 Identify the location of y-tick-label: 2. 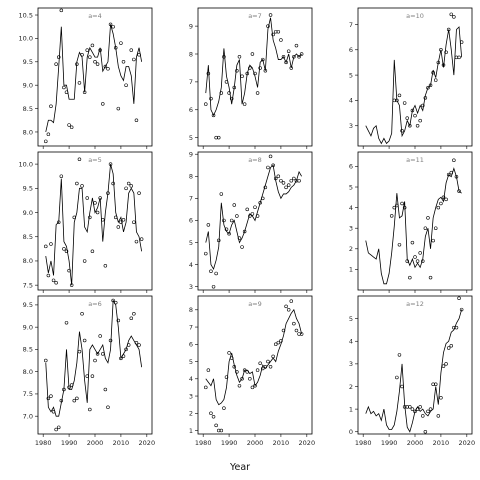
(351, 387).